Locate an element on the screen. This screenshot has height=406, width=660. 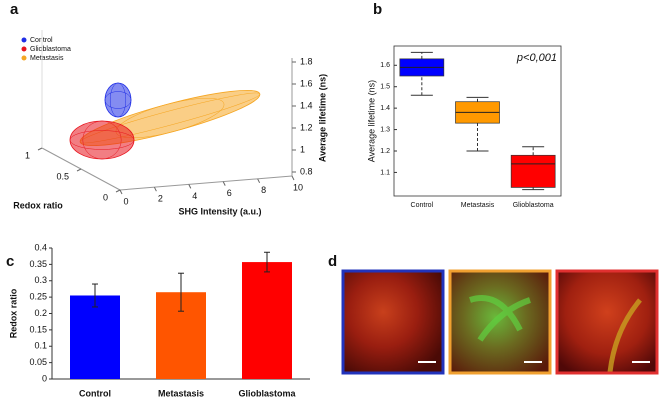
y-tick-label: 0.3 is located at coordinates (40, 280).